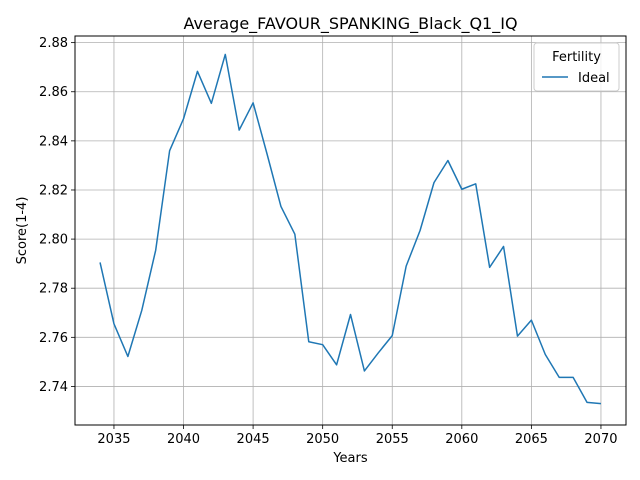  I want to click on x-tick-label: 2045, so click(253, 439).